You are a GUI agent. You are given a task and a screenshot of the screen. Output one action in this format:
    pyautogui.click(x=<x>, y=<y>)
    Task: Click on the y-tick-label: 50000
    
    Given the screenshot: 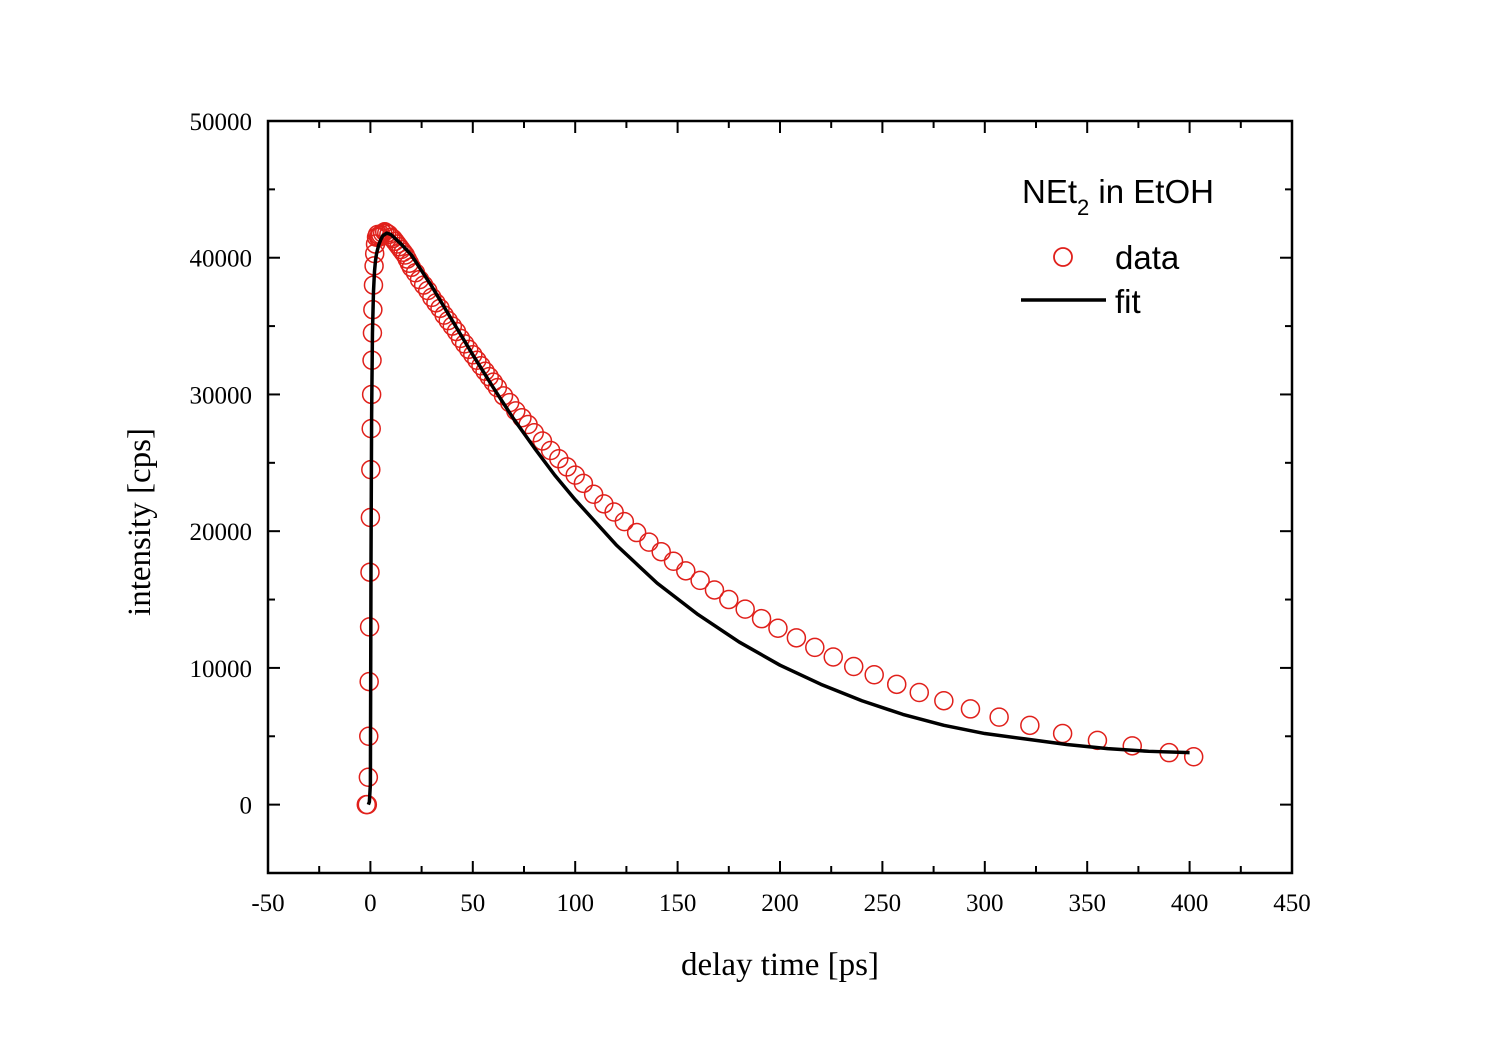 What is the action you would take?
    pyautogui.click(x=221, y=122)
    